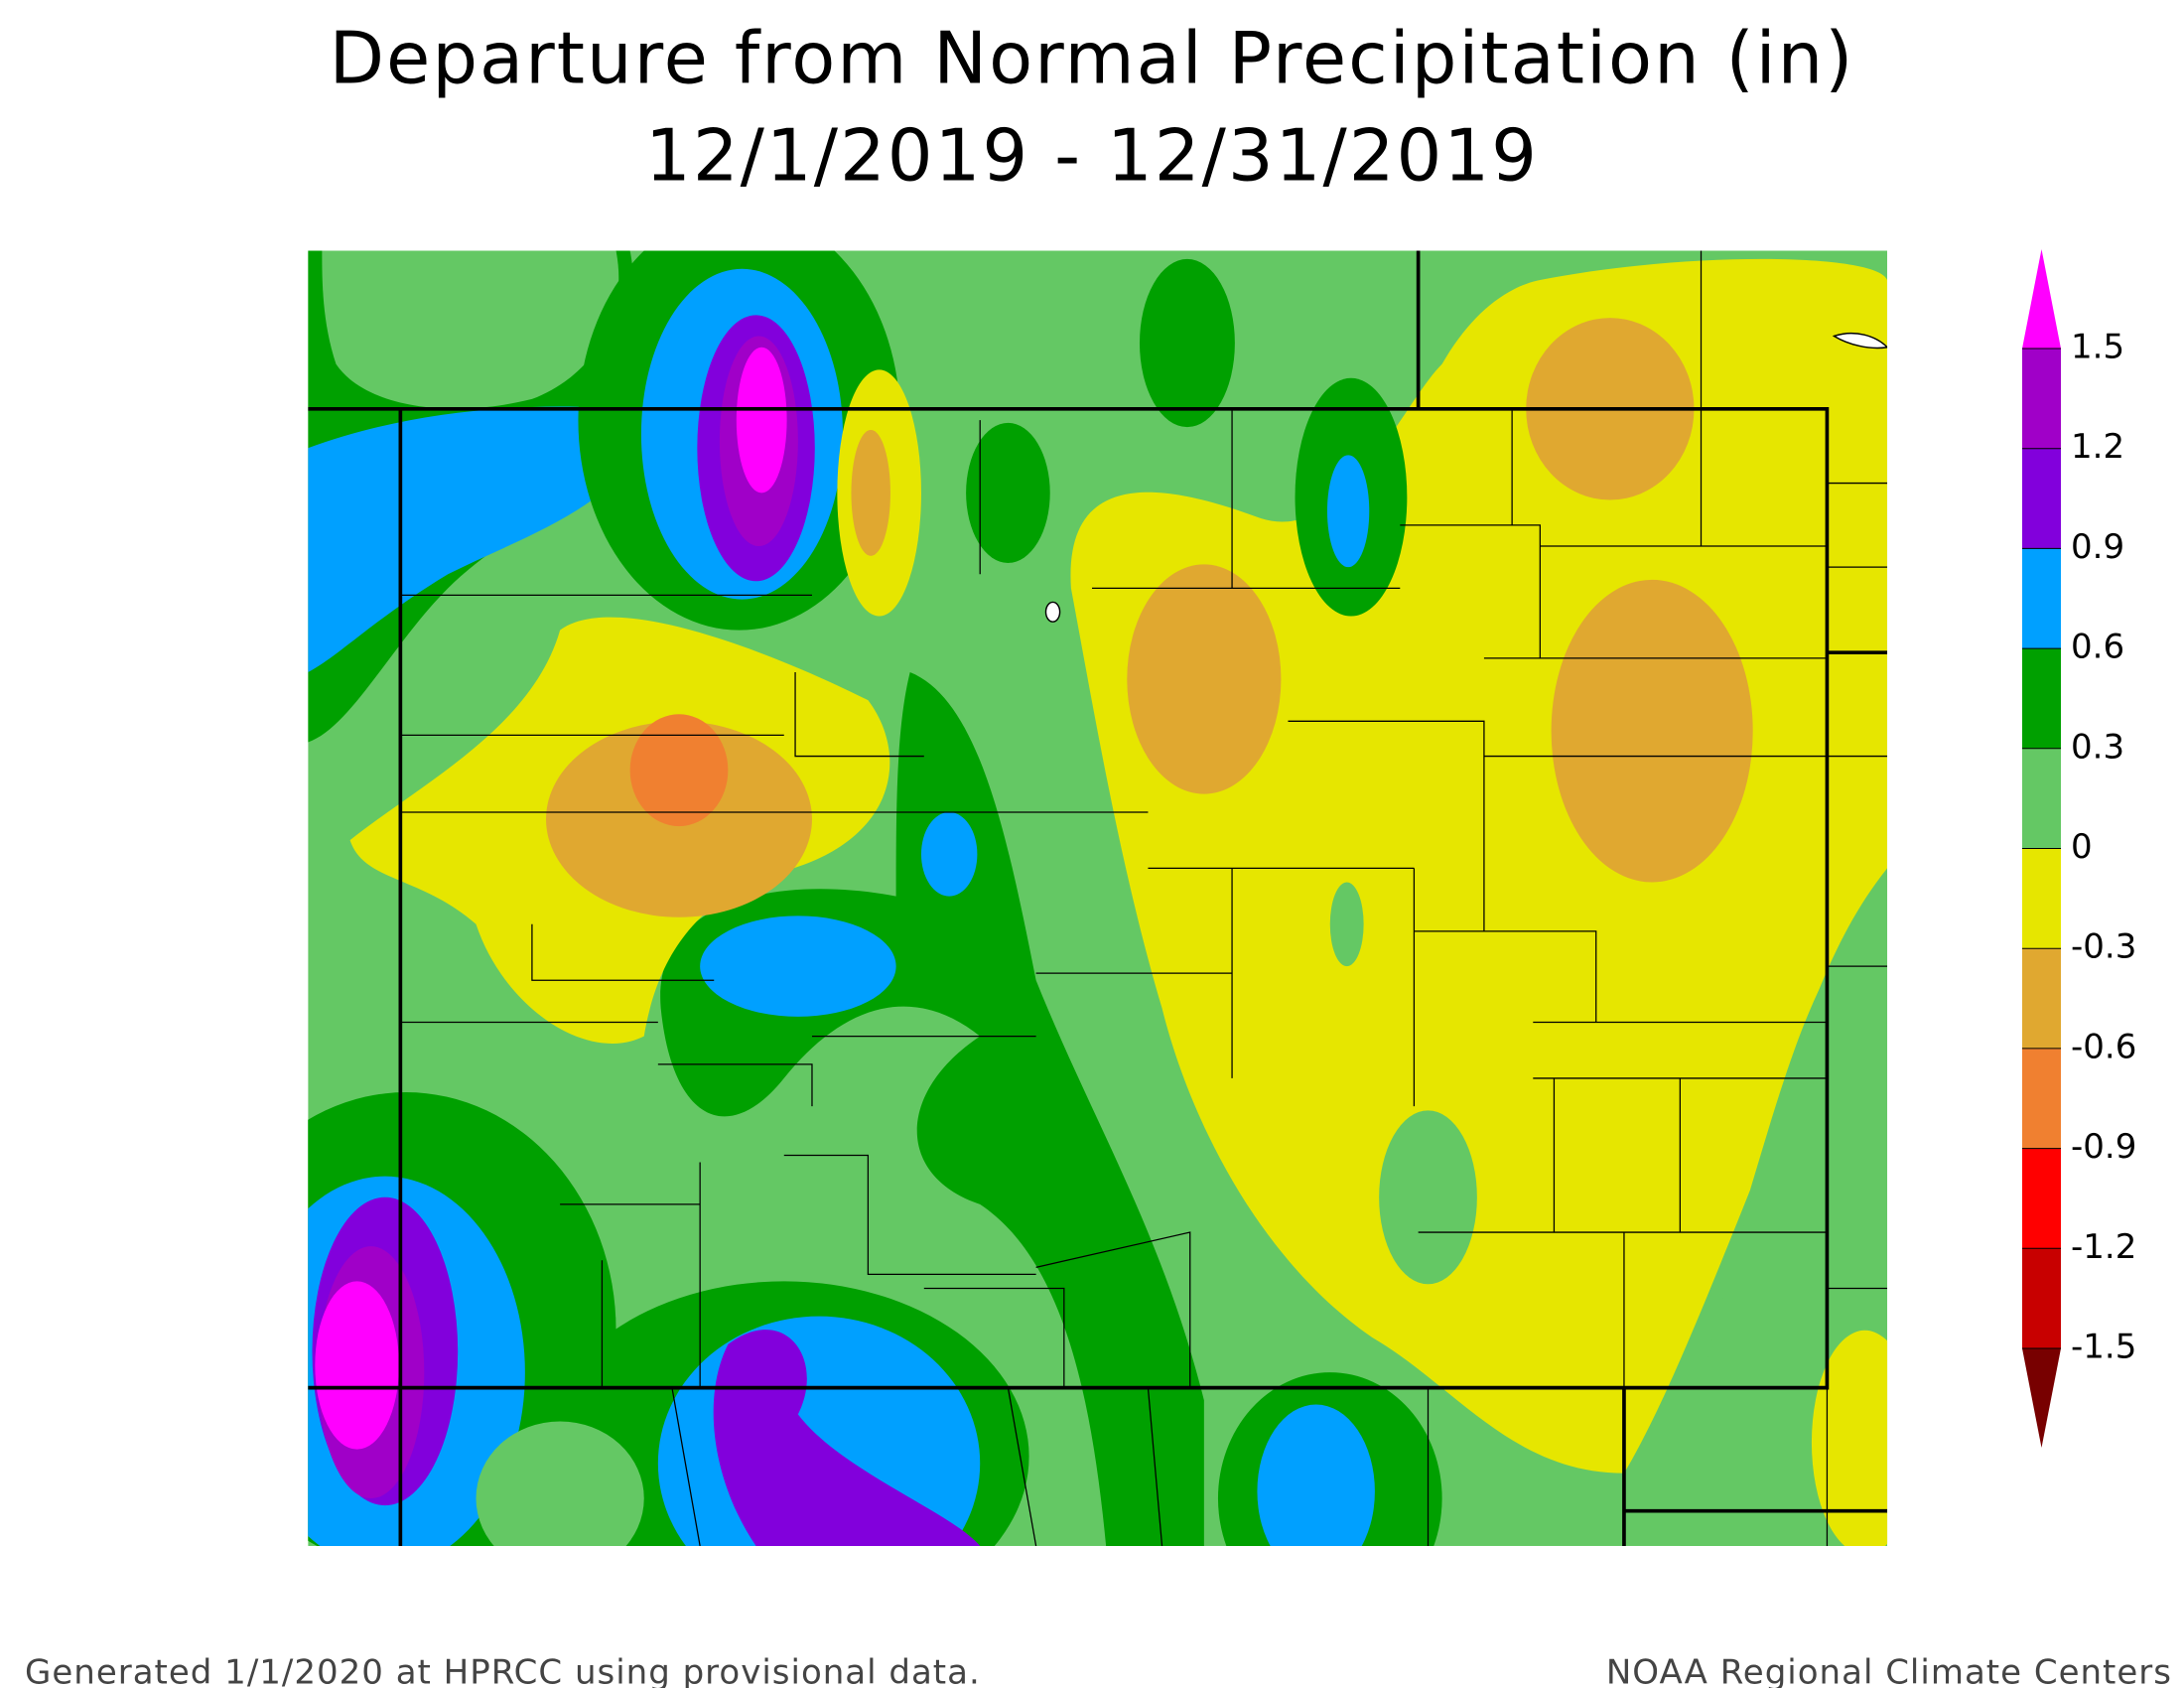  What do you see at coordinates (2097, 447) in the screenshot?
I see `colorbar-label: 1.2` at bounding box center [2097, 447].